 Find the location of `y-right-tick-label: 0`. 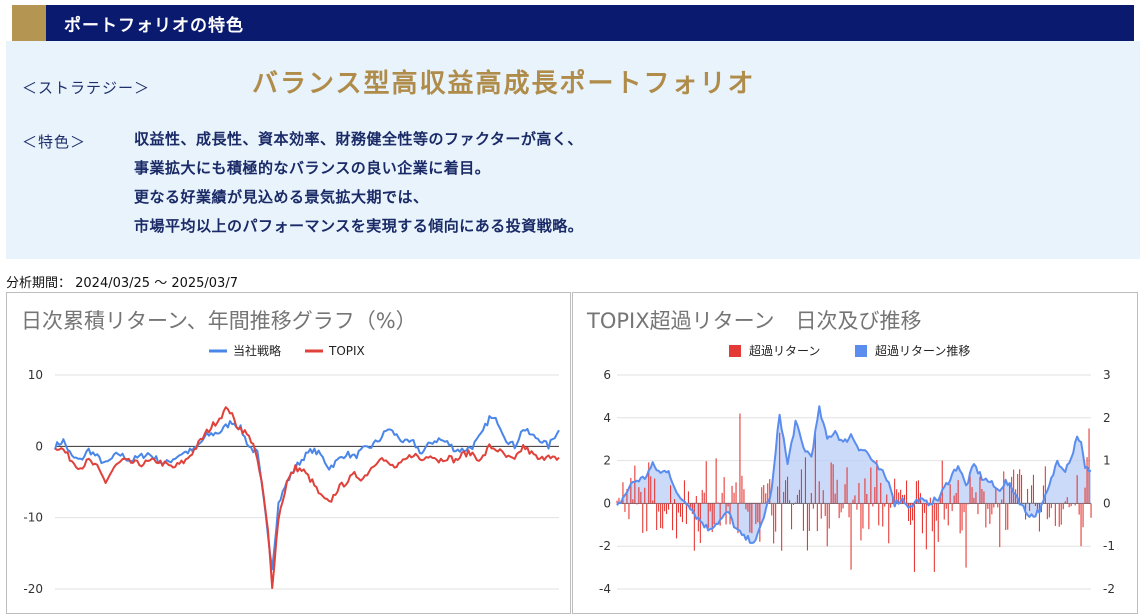

y-right-tick-label: 0 is located at coordinates (1107, 503).